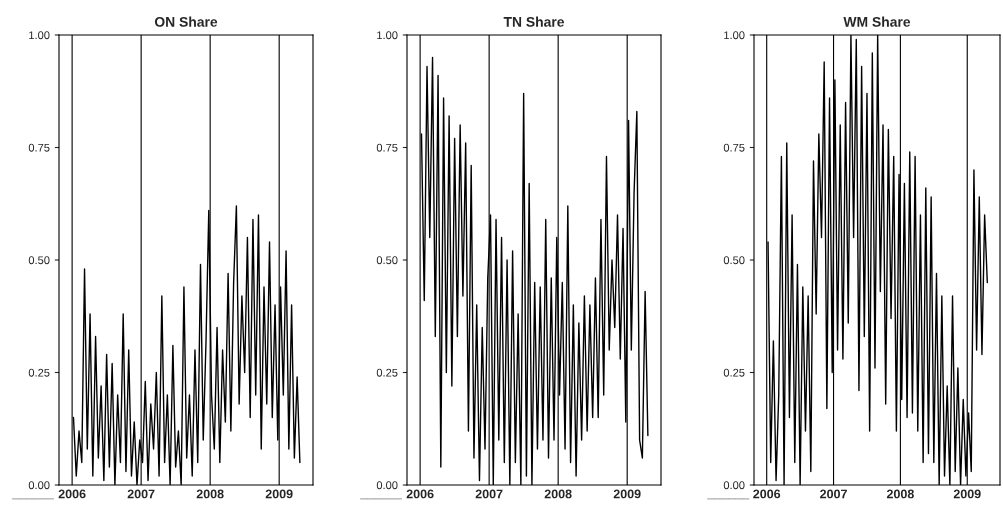  What do you see at coordinates (534, 21) in the screenshot?
I see `chart-title: TN Share` at bounding box center [534, 21].